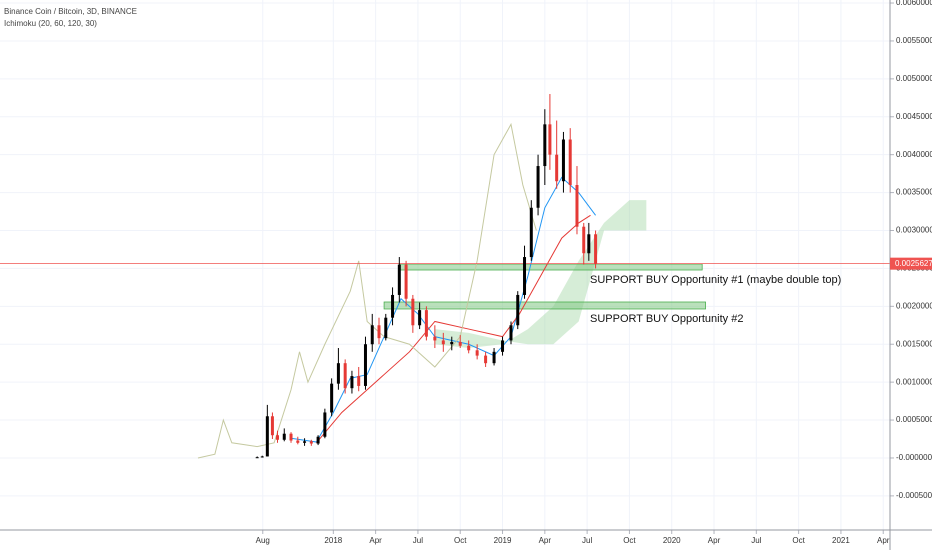  I want to click on y-tick-label: 0.0020000, so click(914, 305).